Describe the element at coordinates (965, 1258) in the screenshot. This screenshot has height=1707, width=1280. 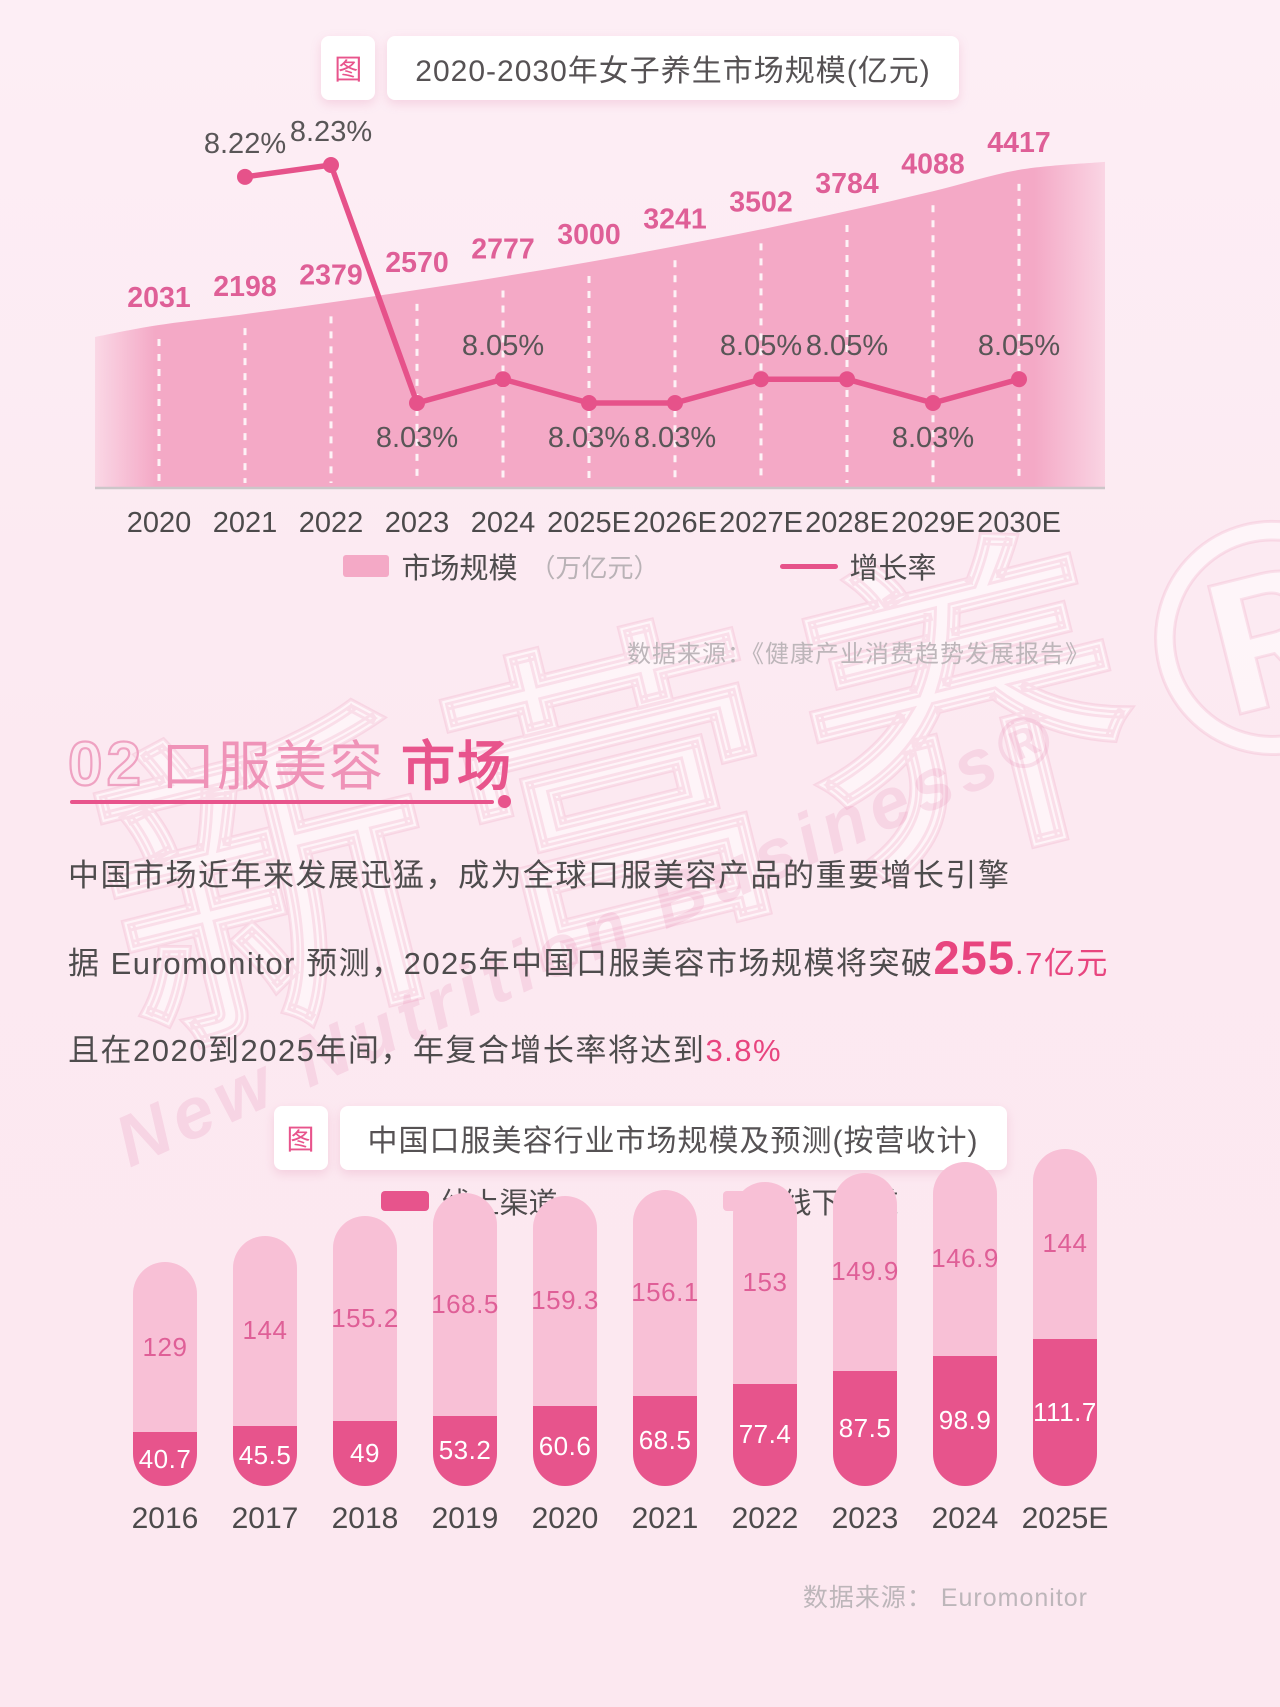
I see `offline-channel-value: 146.9` at that location.